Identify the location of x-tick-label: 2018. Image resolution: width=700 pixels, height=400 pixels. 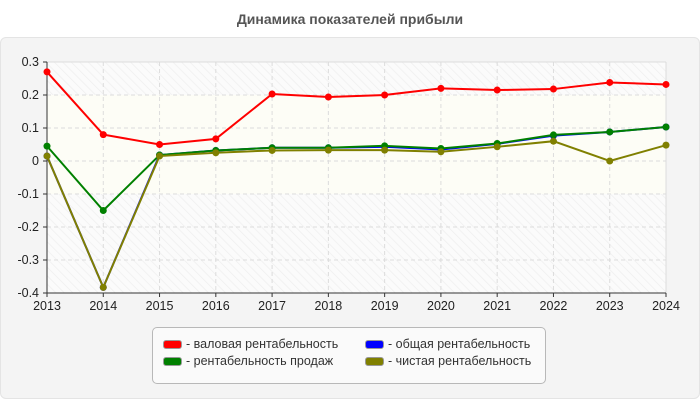
(328, 306).